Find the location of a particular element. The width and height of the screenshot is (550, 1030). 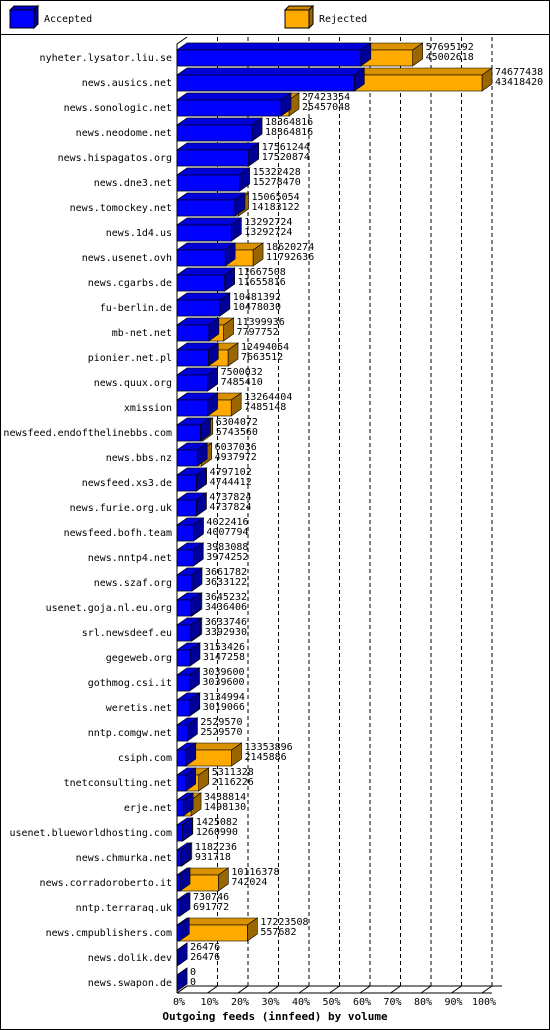

value-label: 13353896 is located at coordinates (269, 747).